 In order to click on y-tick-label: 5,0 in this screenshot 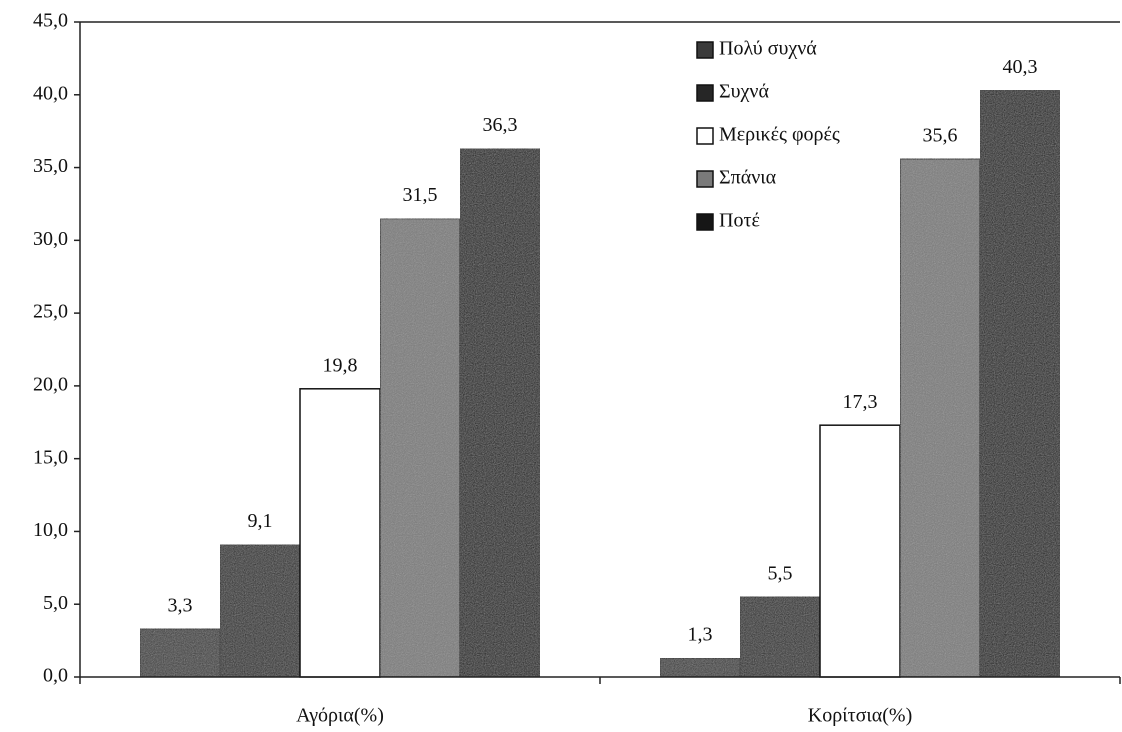, I will do `click(55, 603)`.